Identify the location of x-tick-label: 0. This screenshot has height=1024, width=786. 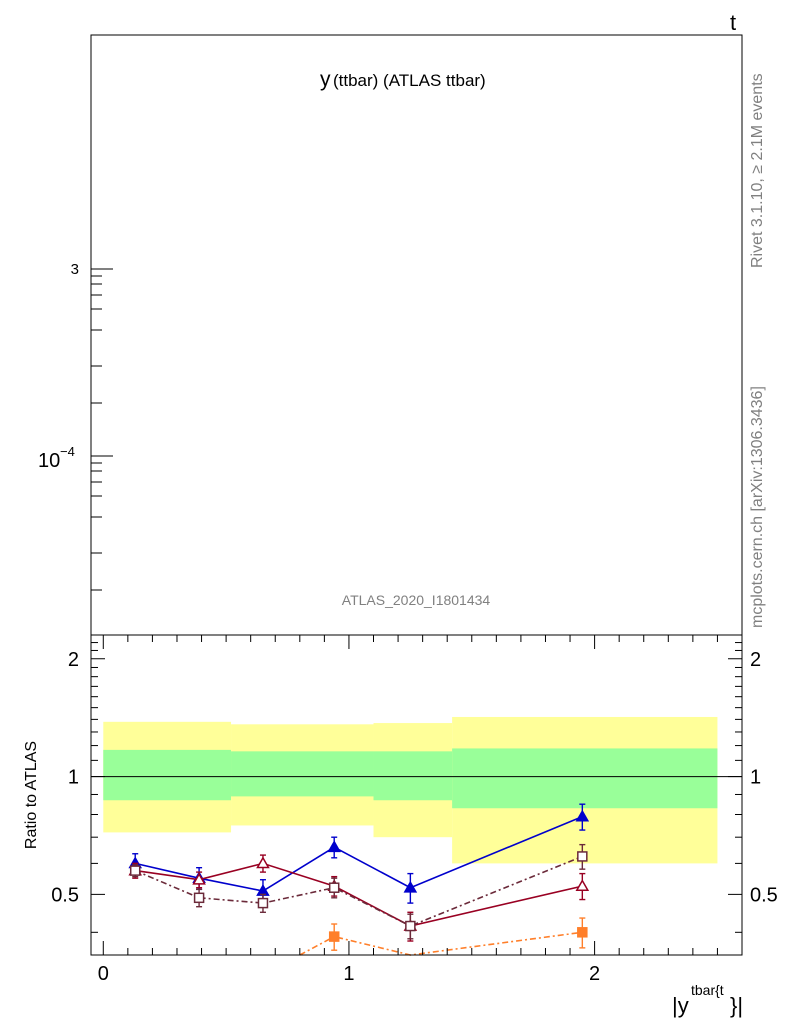
(103, 974).